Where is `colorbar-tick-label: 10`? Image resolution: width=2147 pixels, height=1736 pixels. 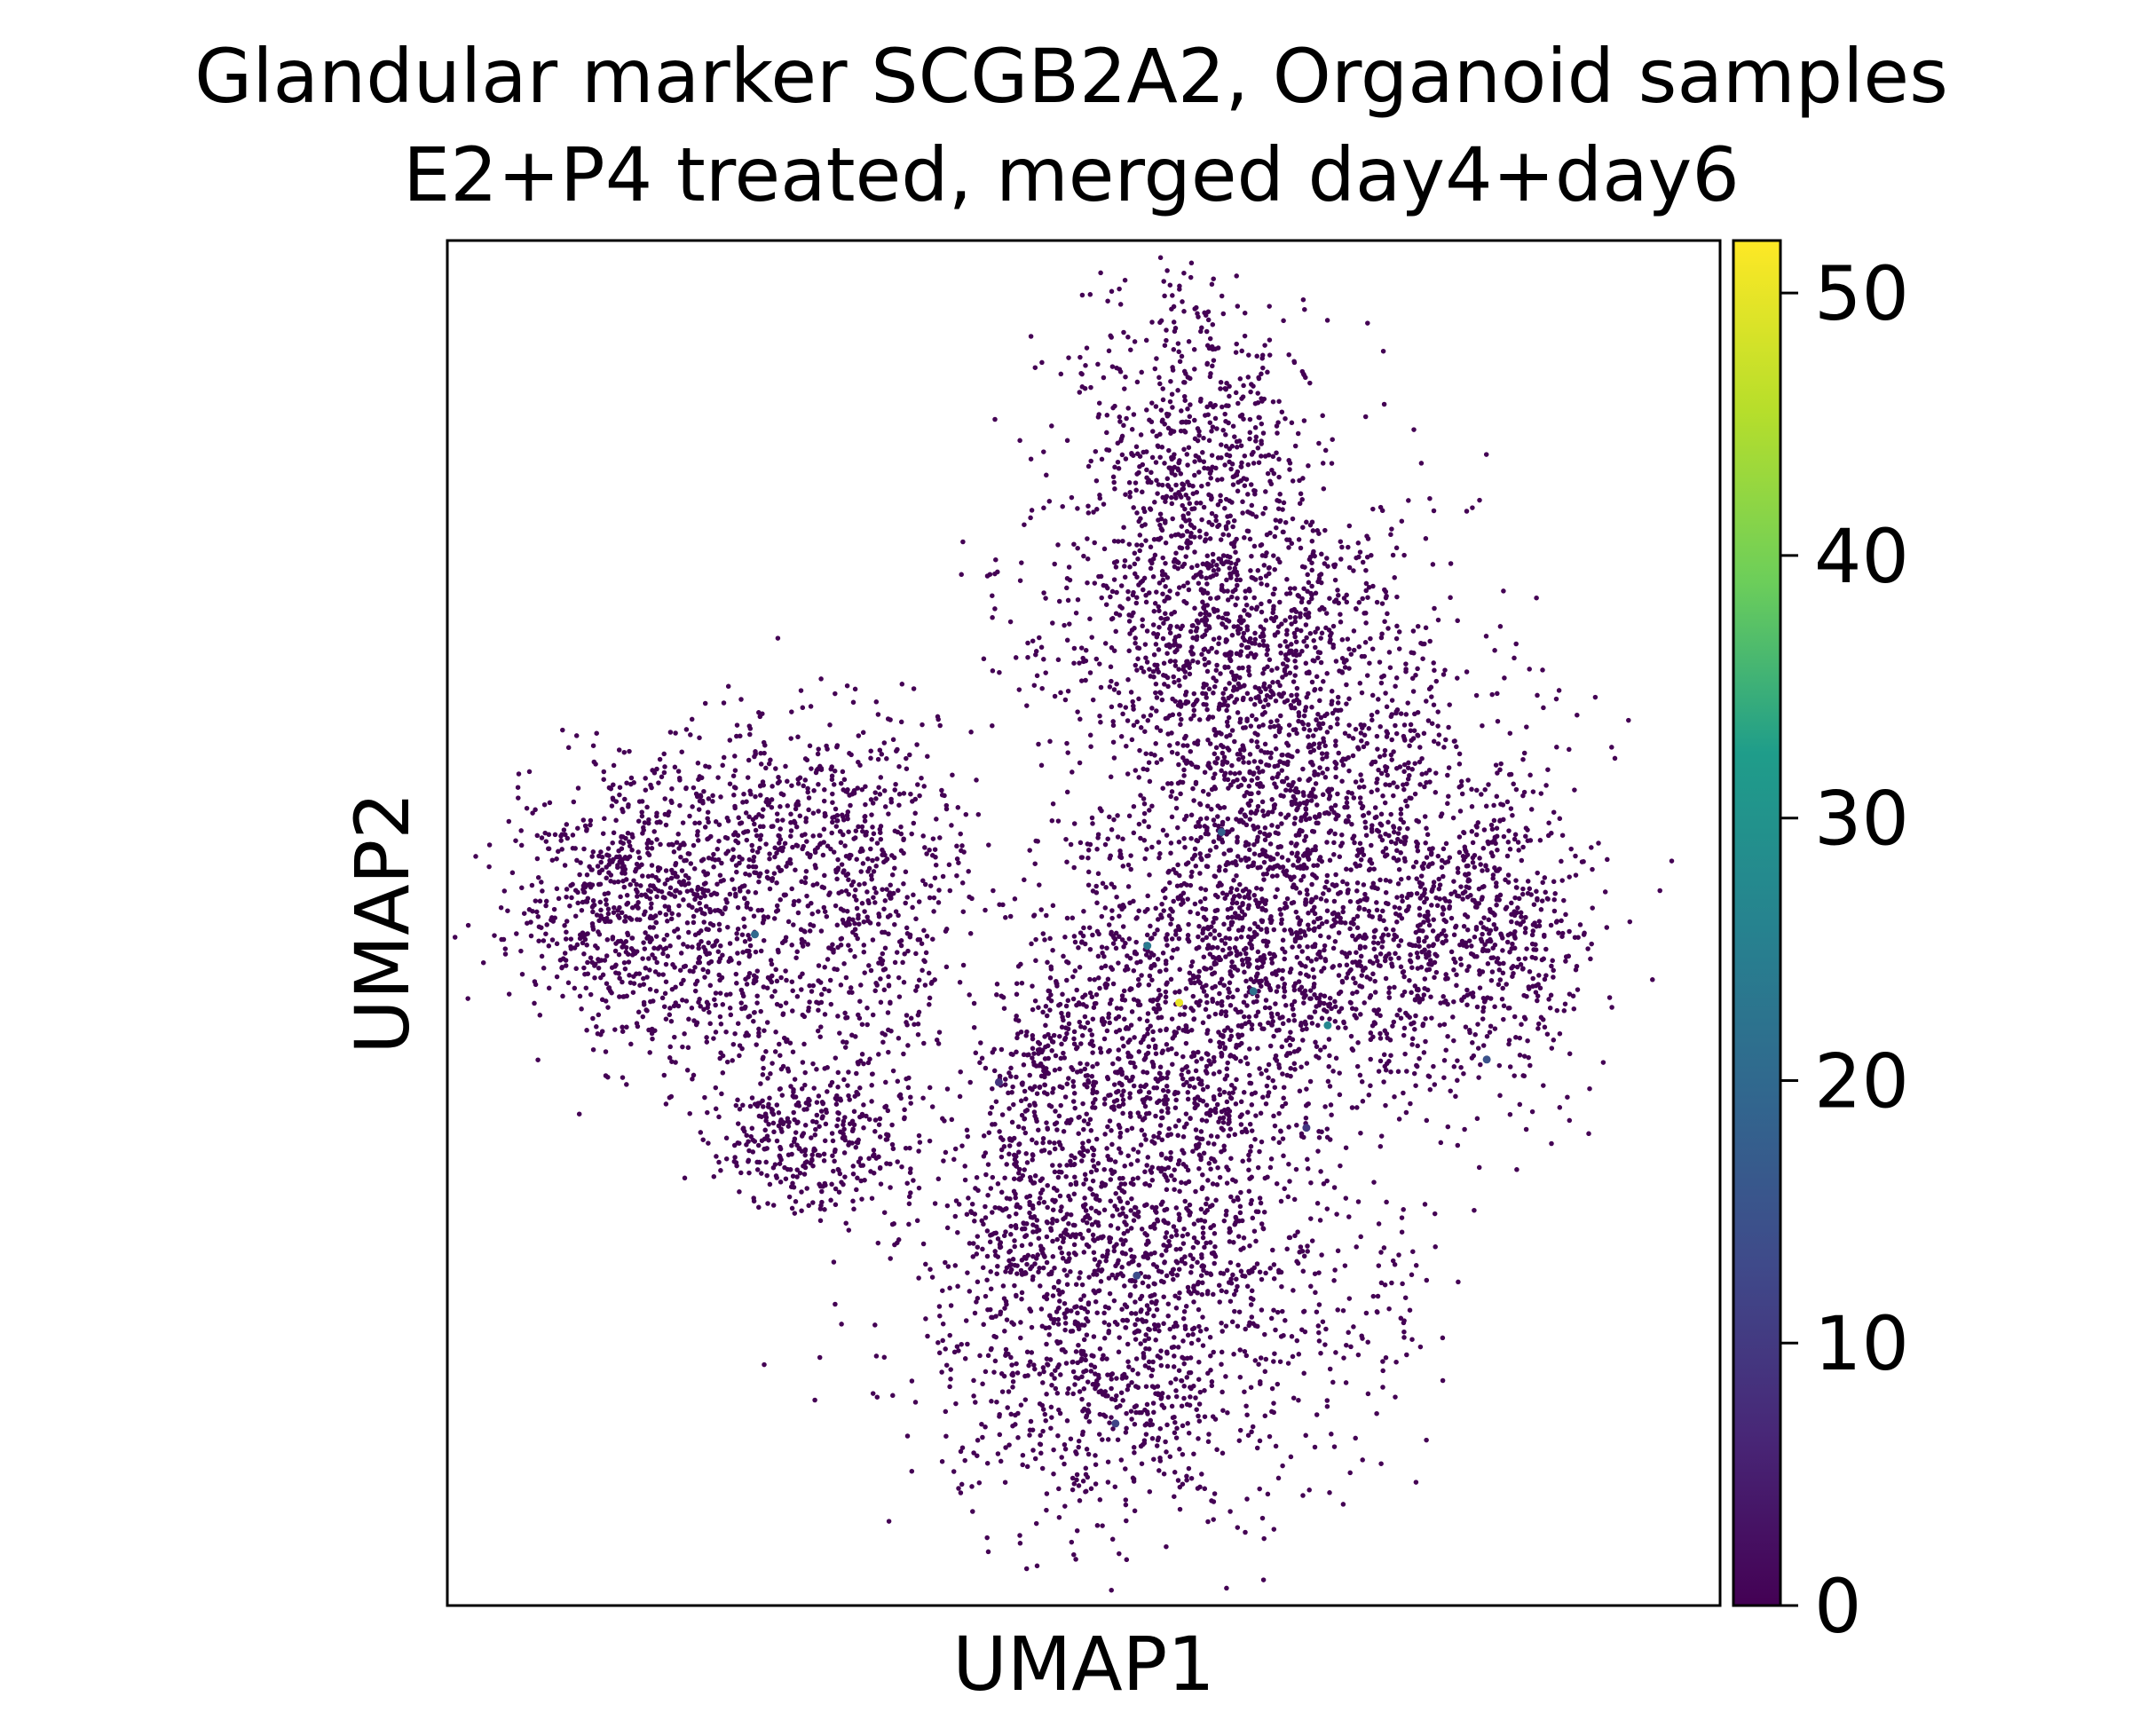 colorbar-tick-label: 10 is located at coordinates (1861, 1343).